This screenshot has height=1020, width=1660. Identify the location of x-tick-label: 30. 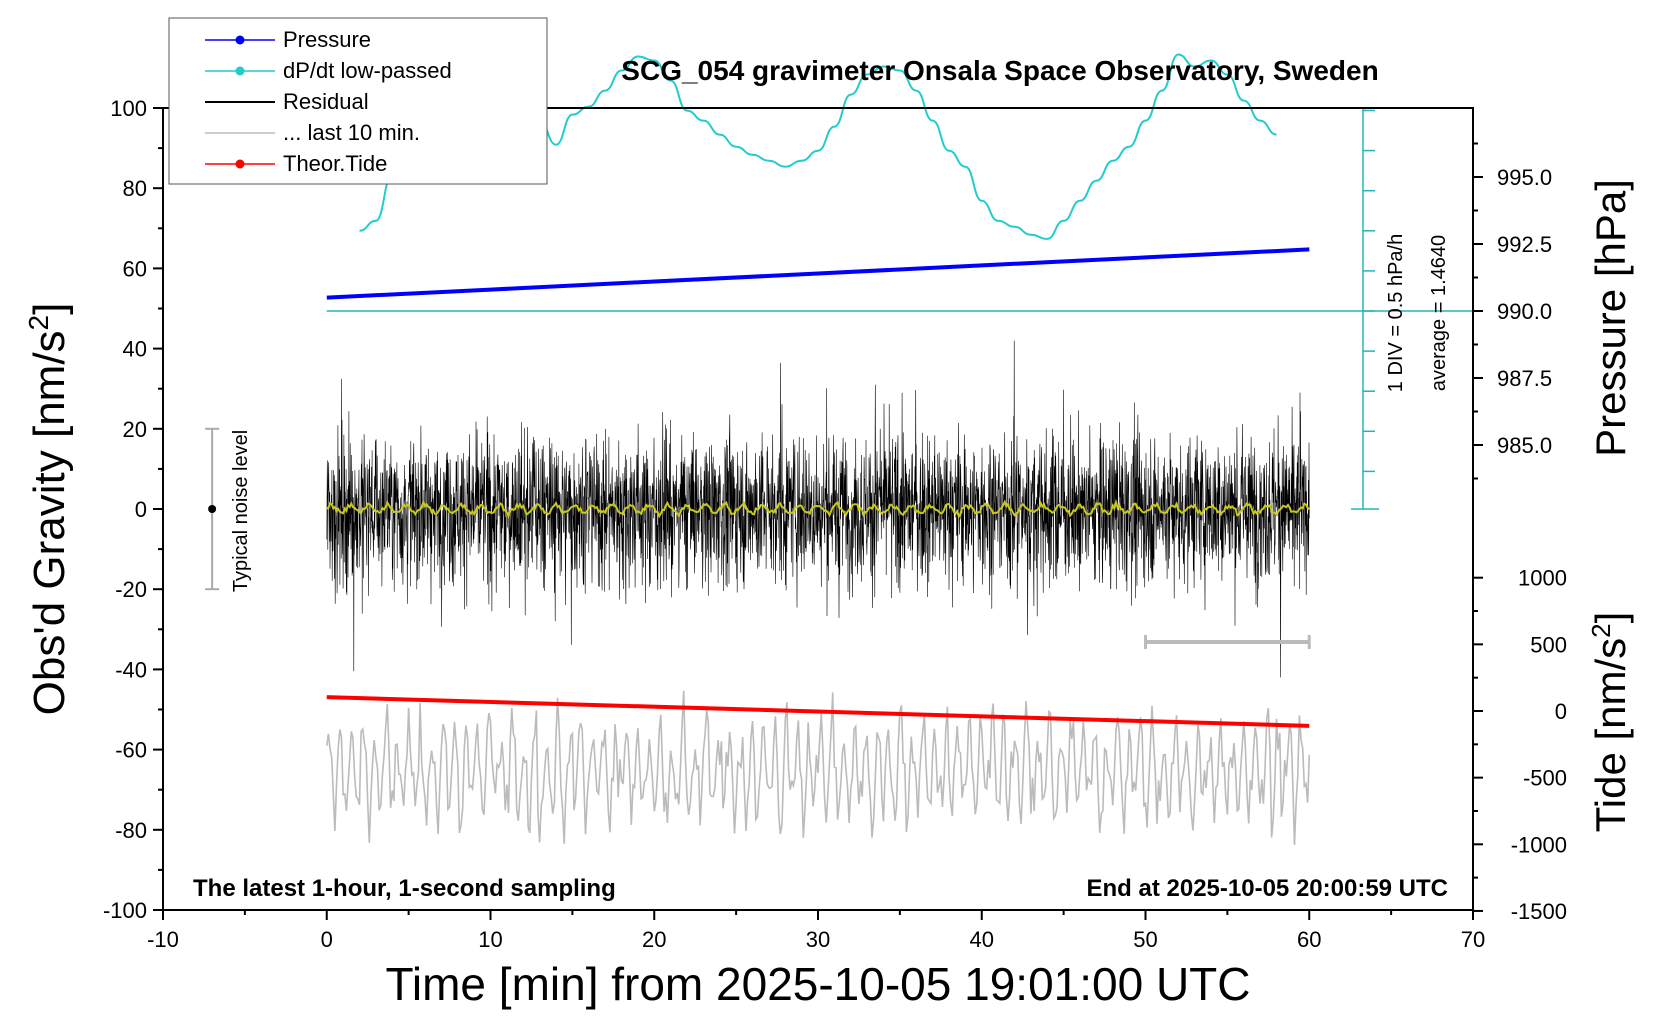
(818, 939).